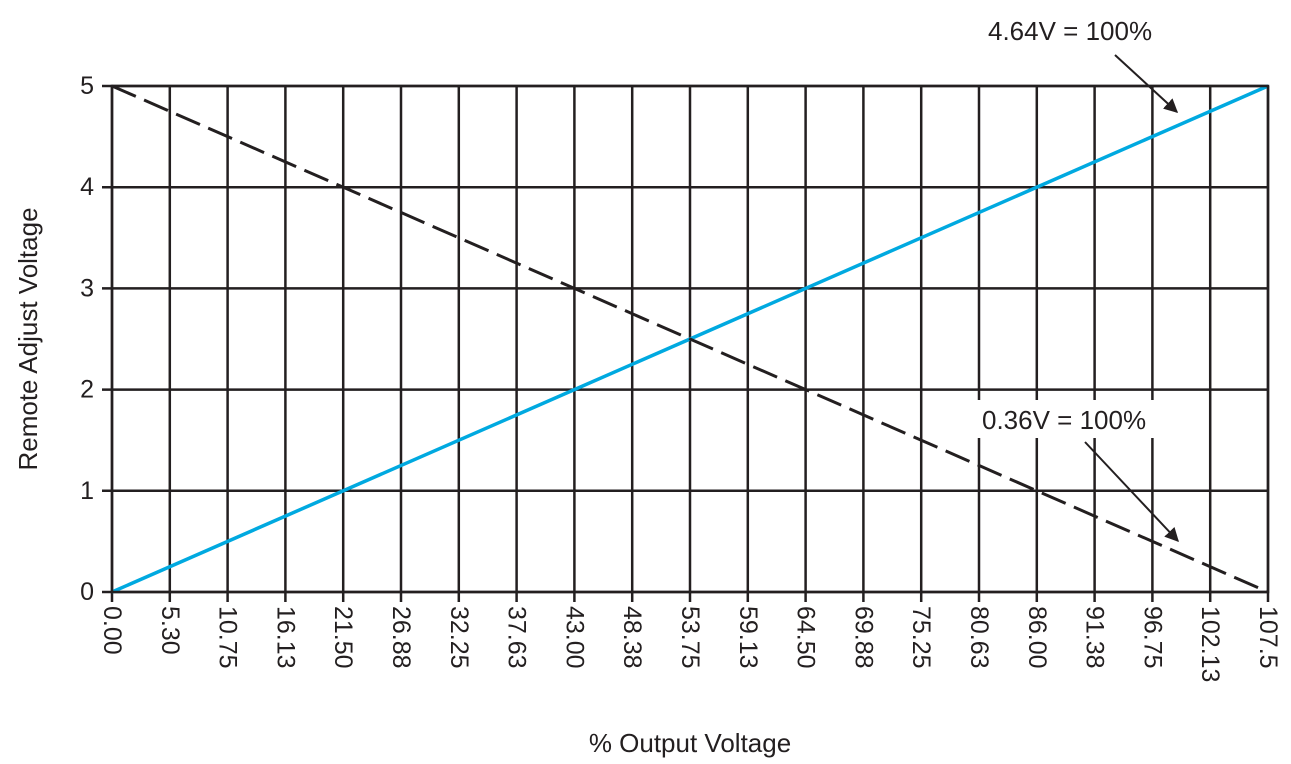 The height and width of the screenshot is (764, 1291). I want to click on x-tick-label: 16.13, so click(285, 637).